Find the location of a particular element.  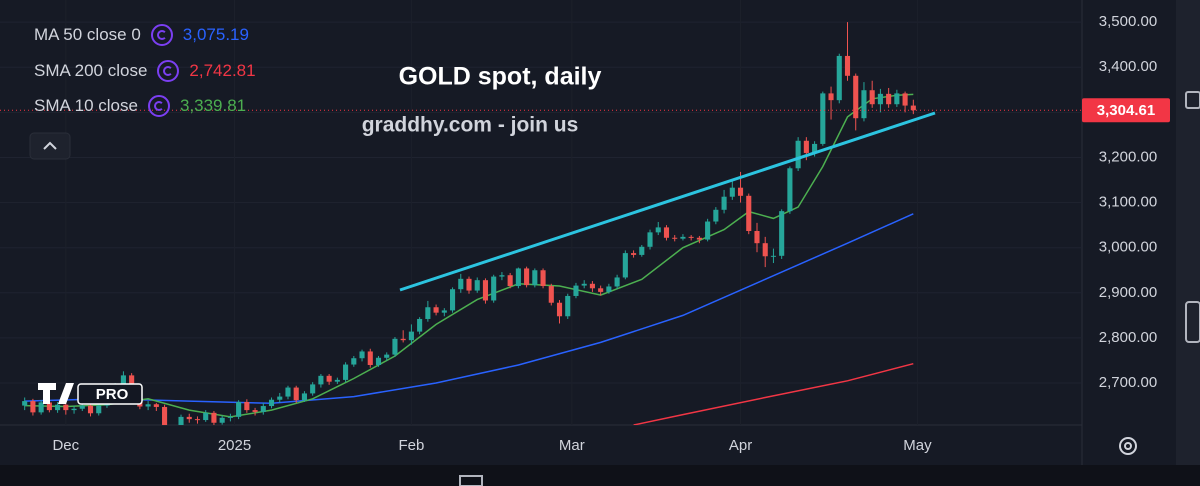

last-price-badge is located at coordinates (1126, 110).